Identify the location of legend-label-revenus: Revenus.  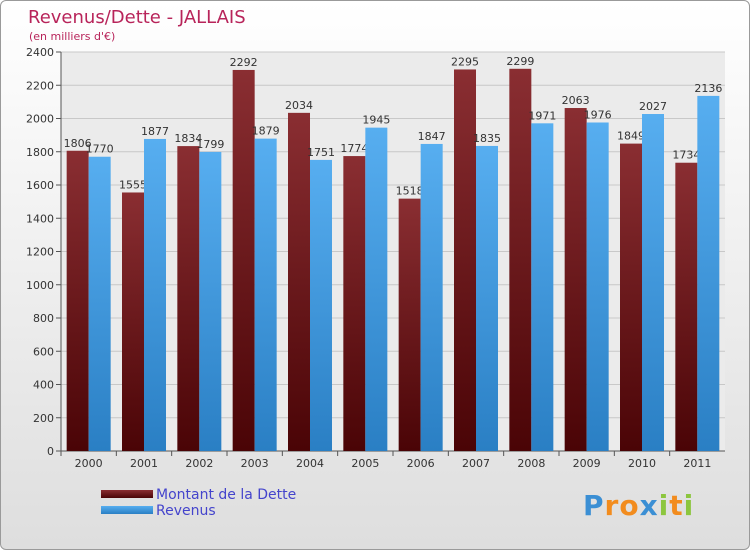
(186, 511).